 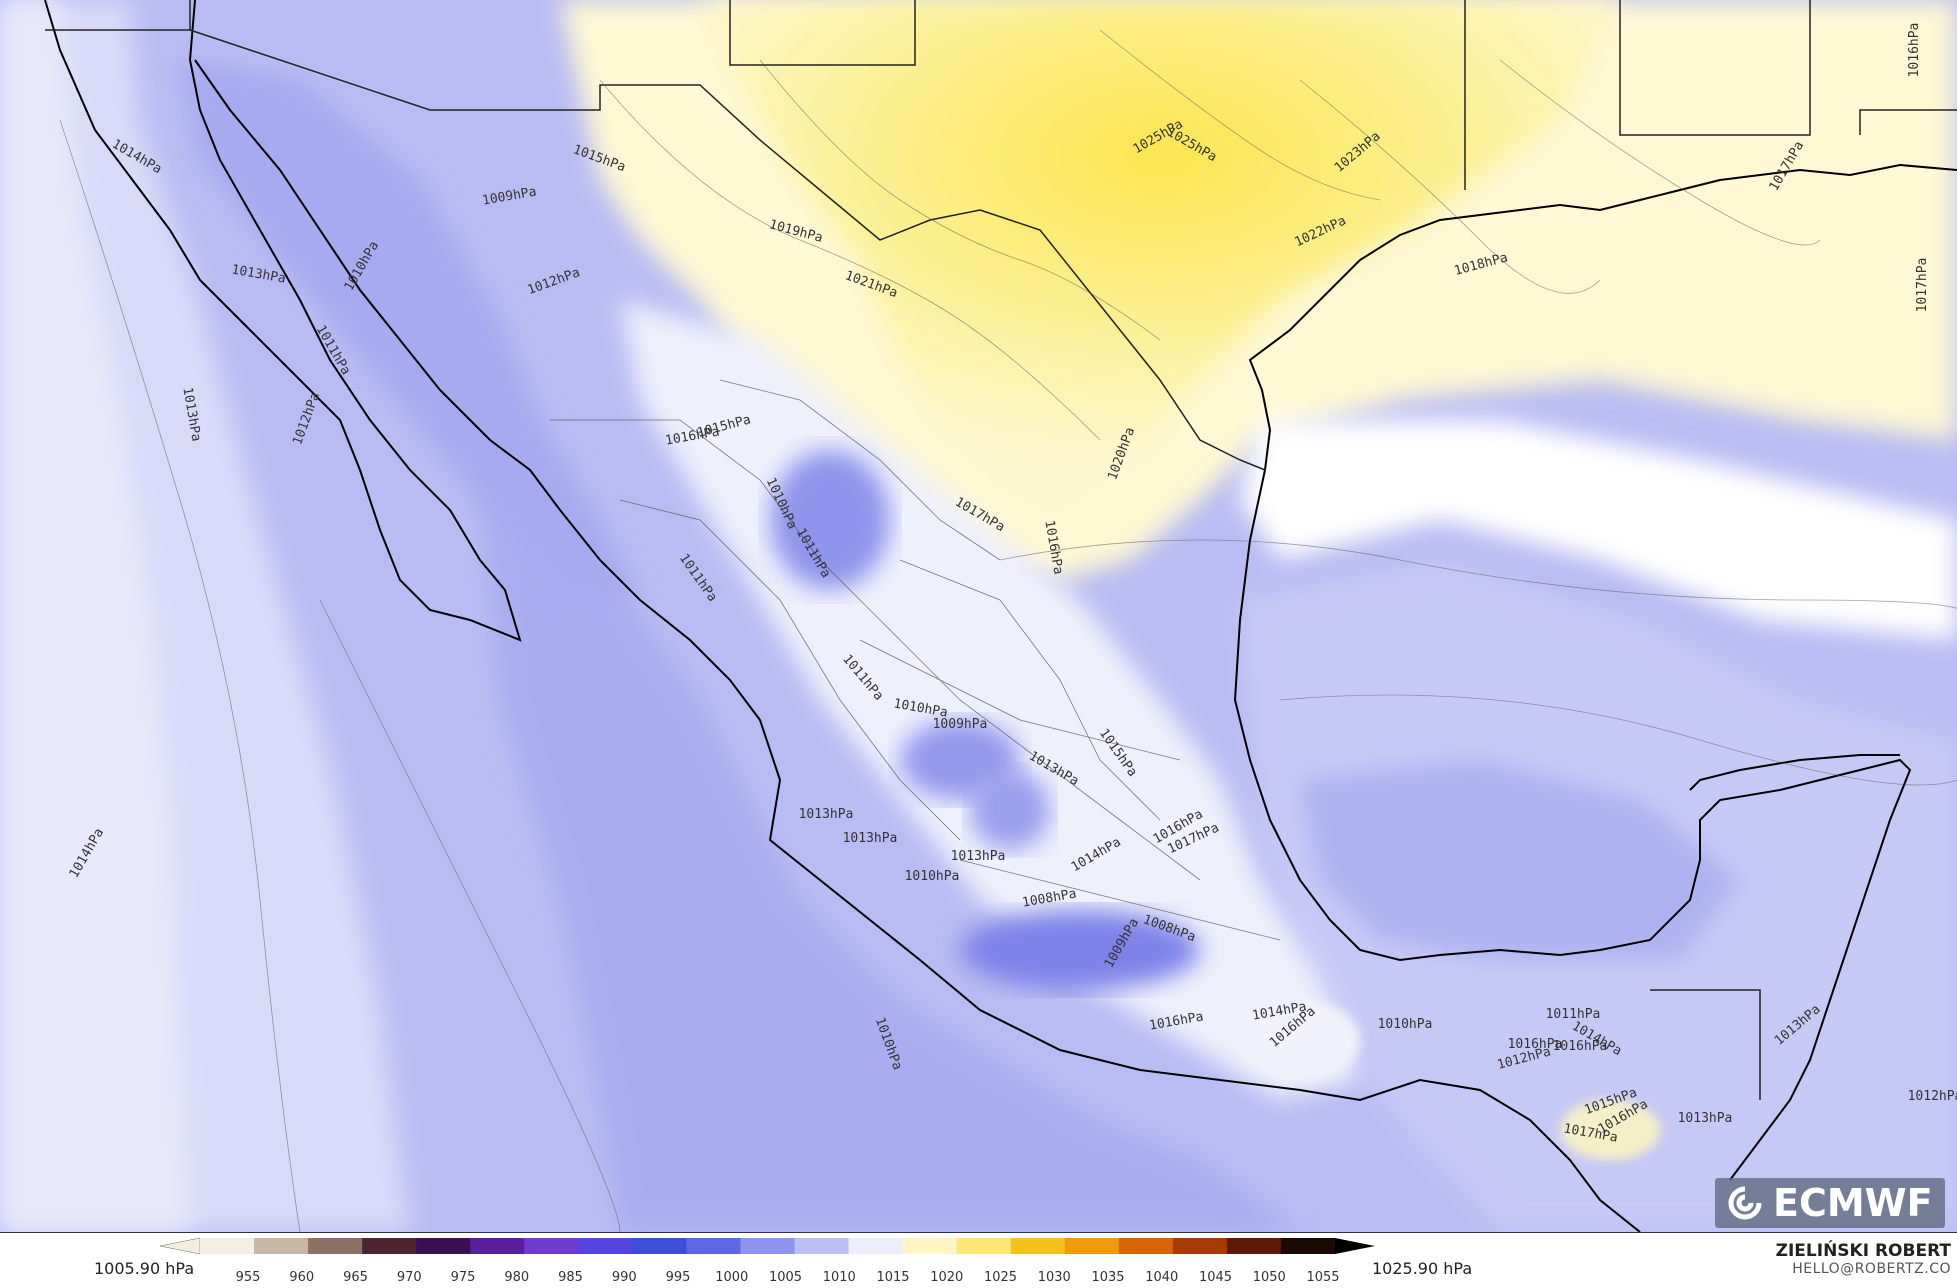 What do you see at coordinates (1853, 1203) in the screenshot?
I see `ecmwf-logo-text: ECMWF` at bounding box center [1853, 1203].